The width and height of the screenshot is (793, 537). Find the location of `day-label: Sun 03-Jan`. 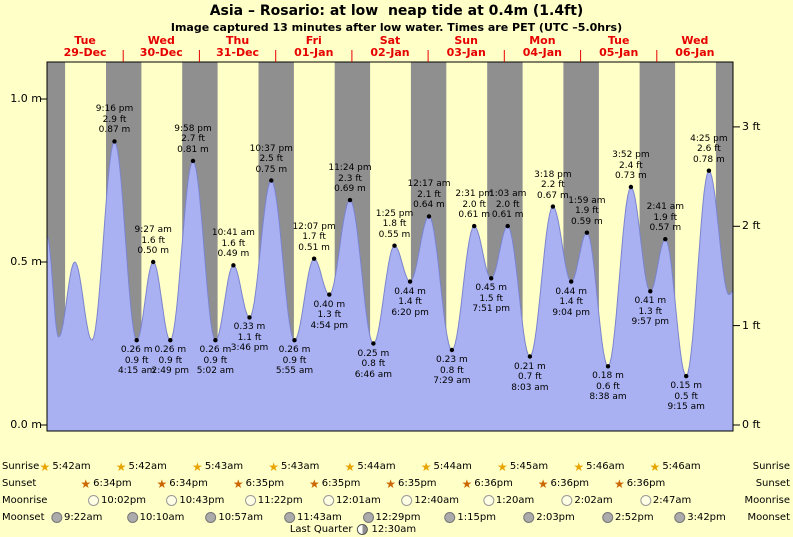

day-label: Sun 03-Jan is located at coordinates (466, 47).